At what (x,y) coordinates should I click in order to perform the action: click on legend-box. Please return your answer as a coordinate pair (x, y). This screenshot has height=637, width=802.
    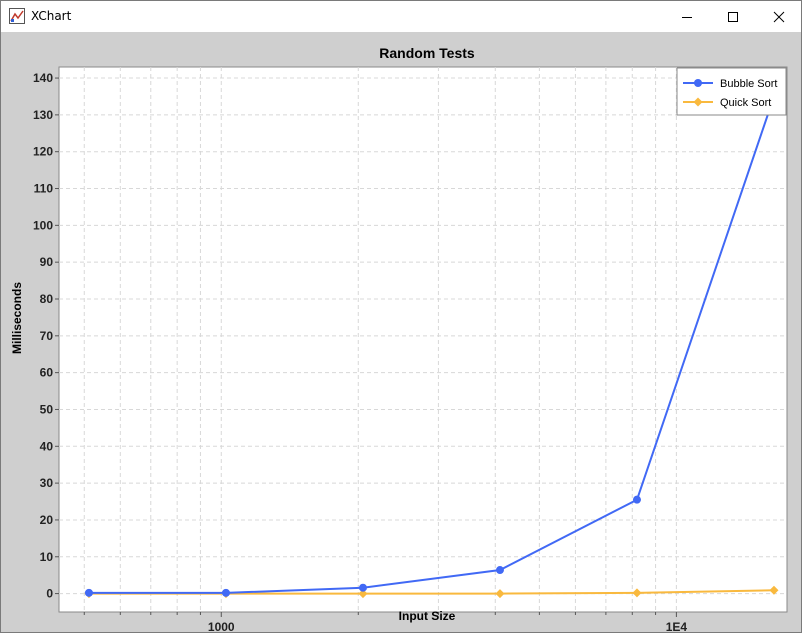
    Looking at the image, I should click on (731, 91).